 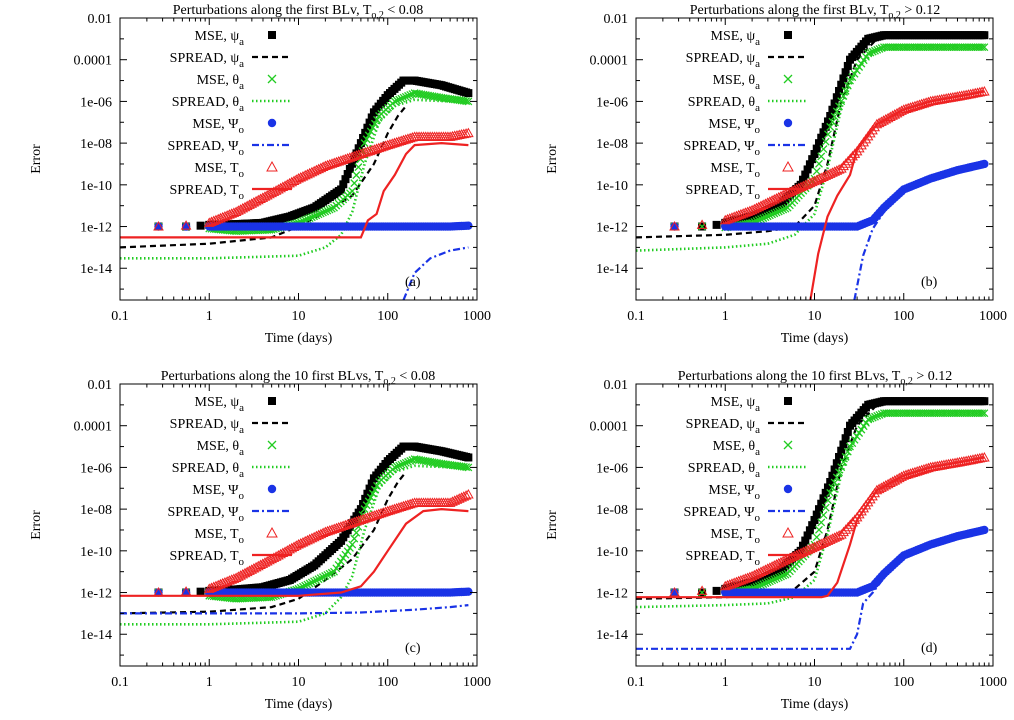 I want to click on x-tick-label: 1, so click(x=209, y=316).